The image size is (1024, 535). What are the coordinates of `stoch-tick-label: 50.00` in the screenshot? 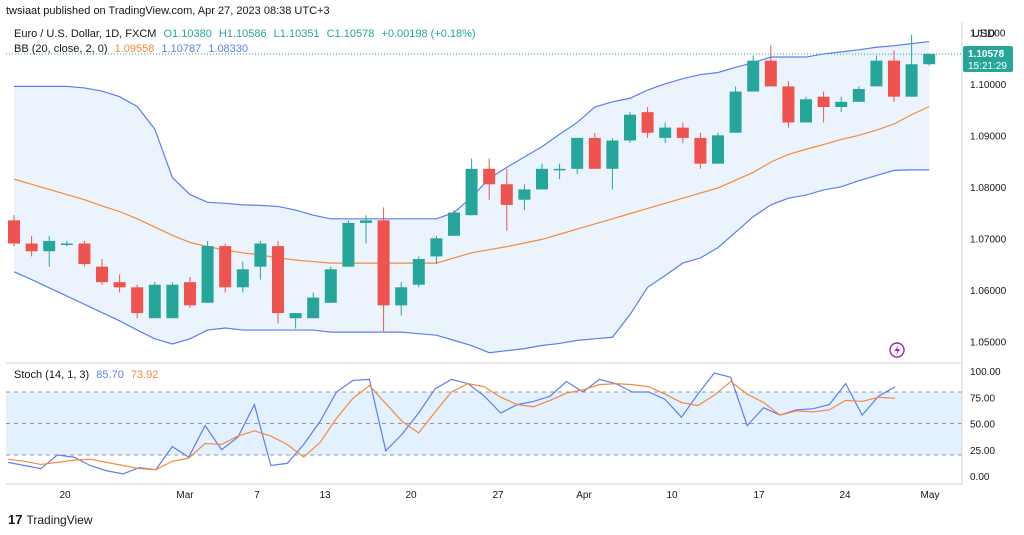 It's located at (982, 425).